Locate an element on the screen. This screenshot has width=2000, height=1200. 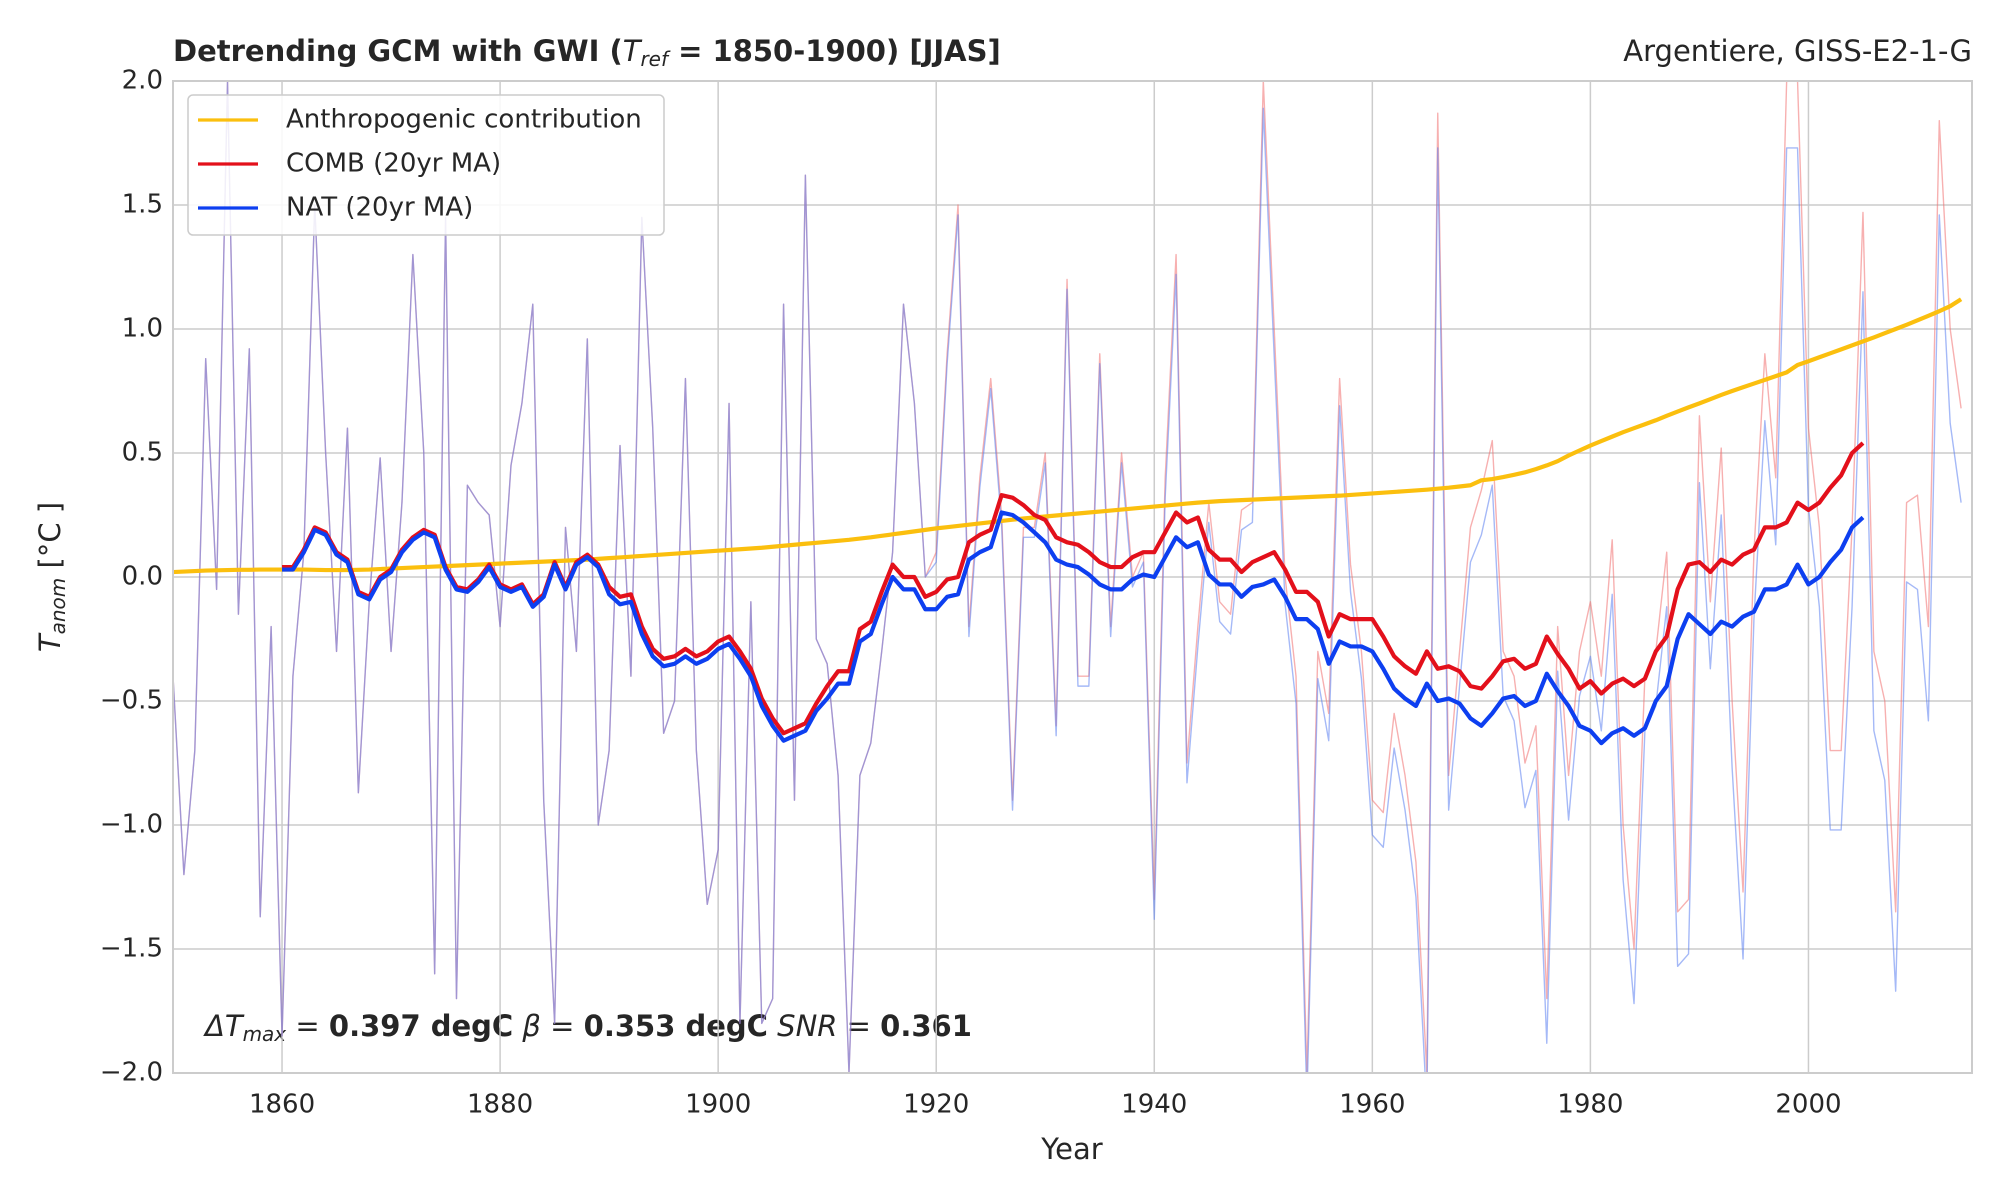
x-tick-label: 2000 is located at coordinates (1808, 1105).